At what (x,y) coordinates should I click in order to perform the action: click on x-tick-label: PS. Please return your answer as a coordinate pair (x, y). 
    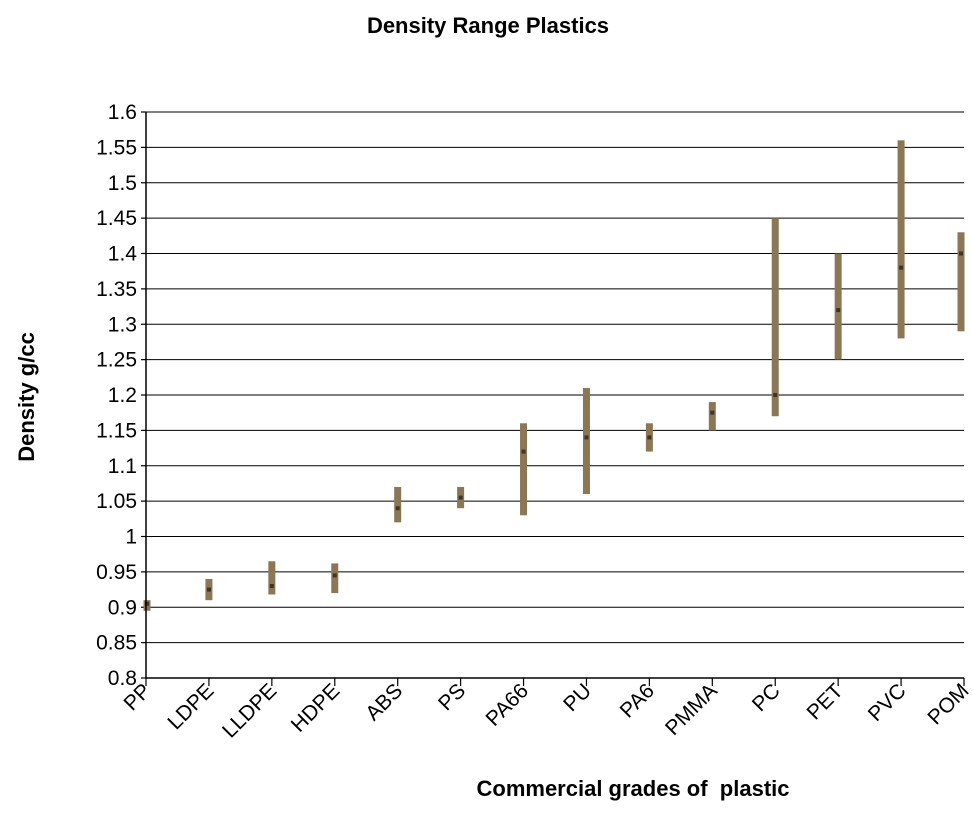
    Looking at the image, I should click on (452, 697).